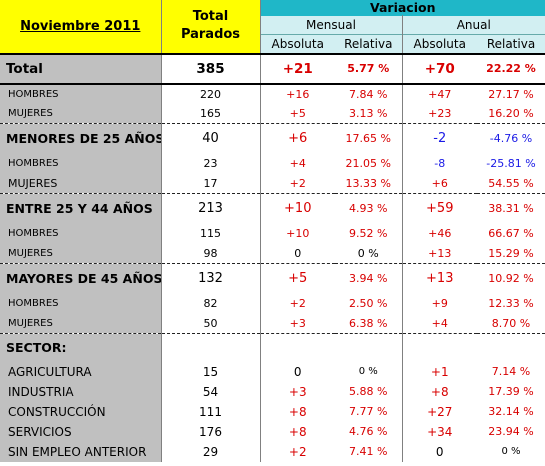 Image resolution: width=545 pixels, height=466 pixels. Describe the element at coordinates (439, 183) in the screenshot. I see `row-annual-absolute: +6` at that location.